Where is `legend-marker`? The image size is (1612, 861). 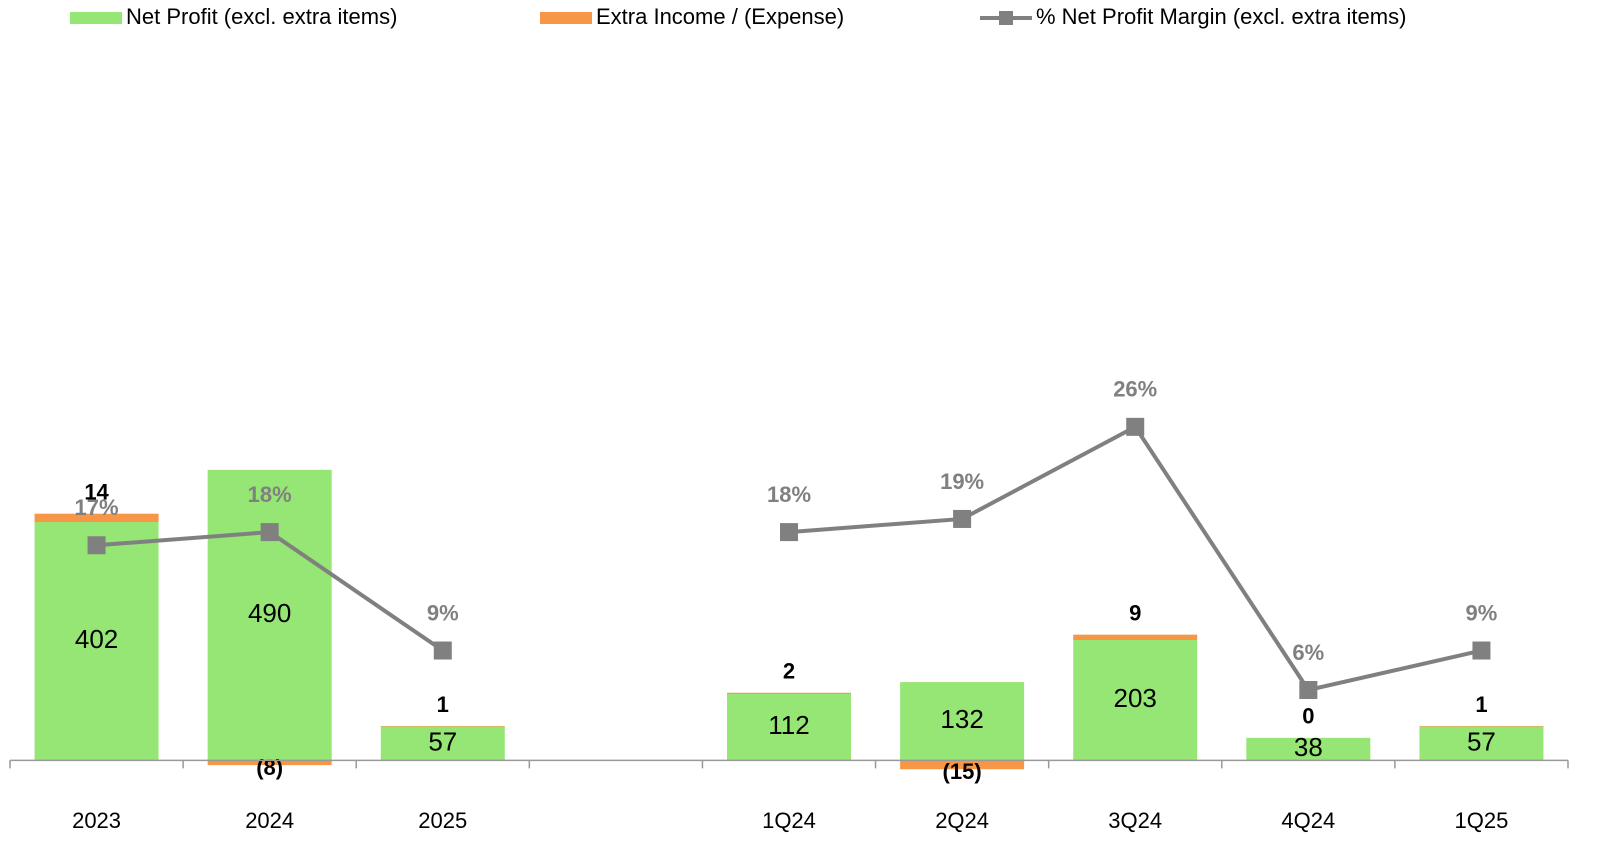
legend-marker is located at coordinates (1006, 18).